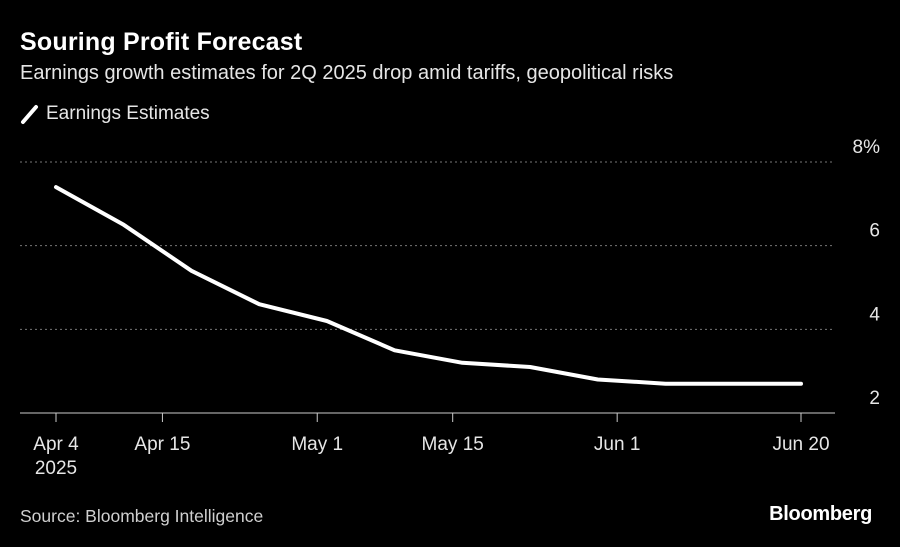 This screenshot has height=547, width=900. What do you see at coordinates (161, 42) in the screenshot?
I see `chart-title: Souring Profit Forecast` at bounding box center [161, 42].